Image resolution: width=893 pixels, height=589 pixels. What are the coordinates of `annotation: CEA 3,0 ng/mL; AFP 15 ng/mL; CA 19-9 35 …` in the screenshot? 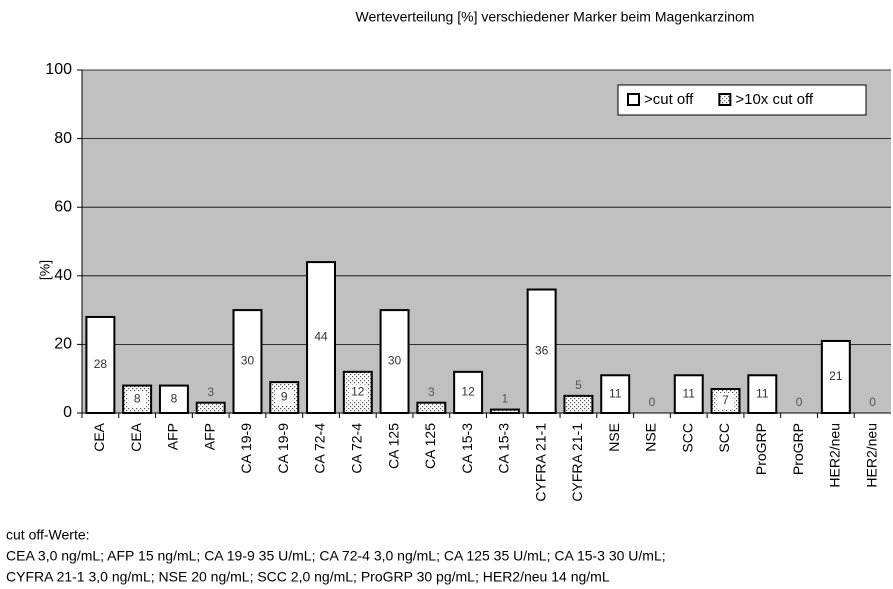 It's located at (336, 556).